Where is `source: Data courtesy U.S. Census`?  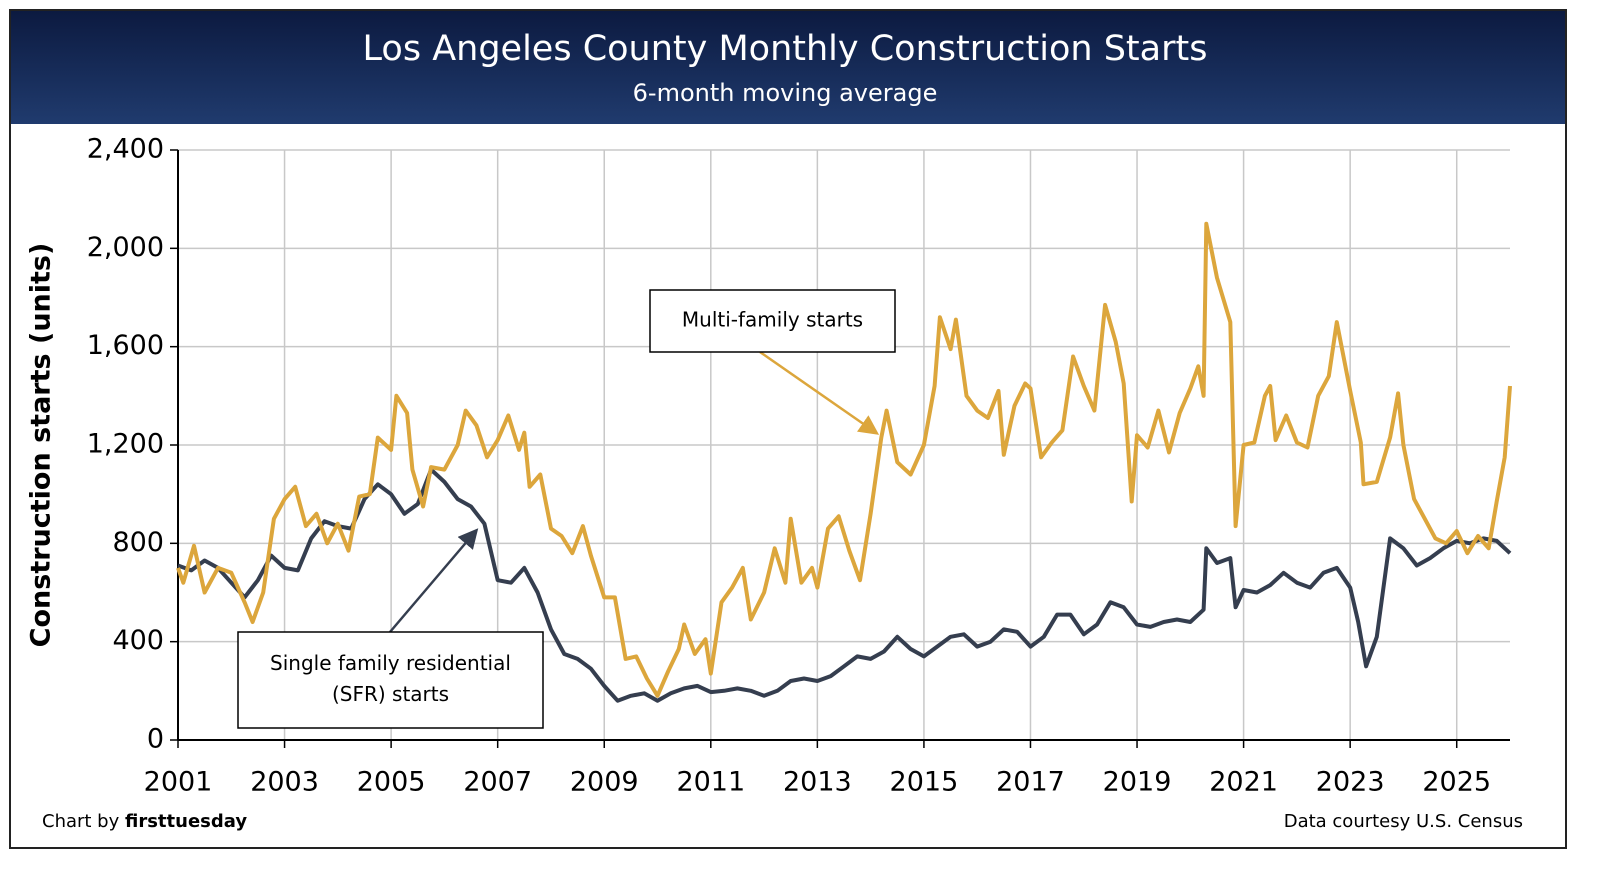
source: Data courtesy U.S. Census is located at coordinates (1403, 821).